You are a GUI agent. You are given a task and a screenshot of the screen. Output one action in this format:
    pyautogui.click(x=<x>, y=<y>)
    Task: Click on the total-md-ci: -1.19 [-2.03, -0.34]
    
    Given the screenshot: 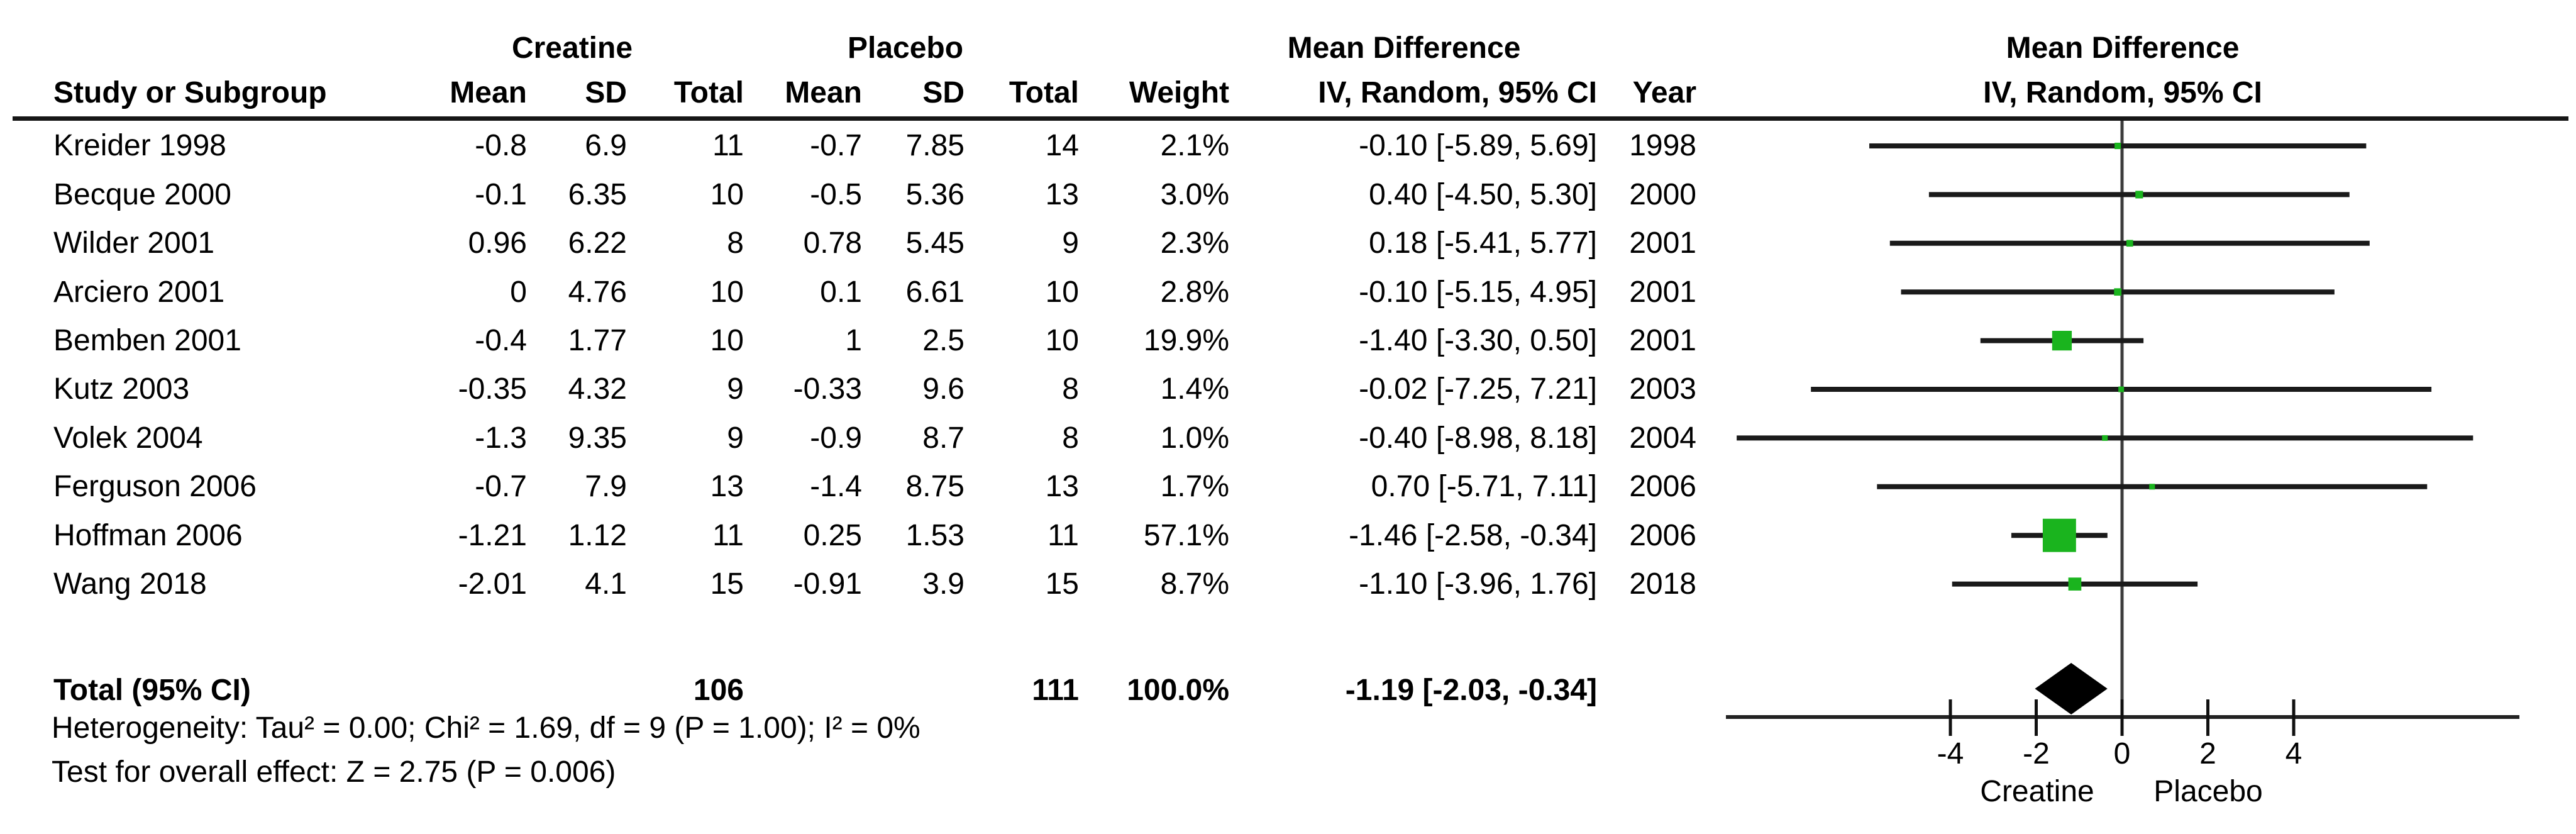 What is the action you would take?
    pyautogui.click(x=1471, y=690)
    